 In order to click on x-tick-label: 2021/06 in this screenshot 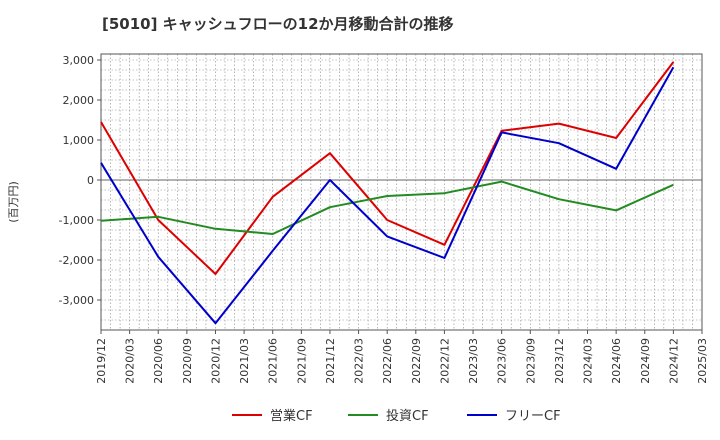, I will do `click(273, 361)`.